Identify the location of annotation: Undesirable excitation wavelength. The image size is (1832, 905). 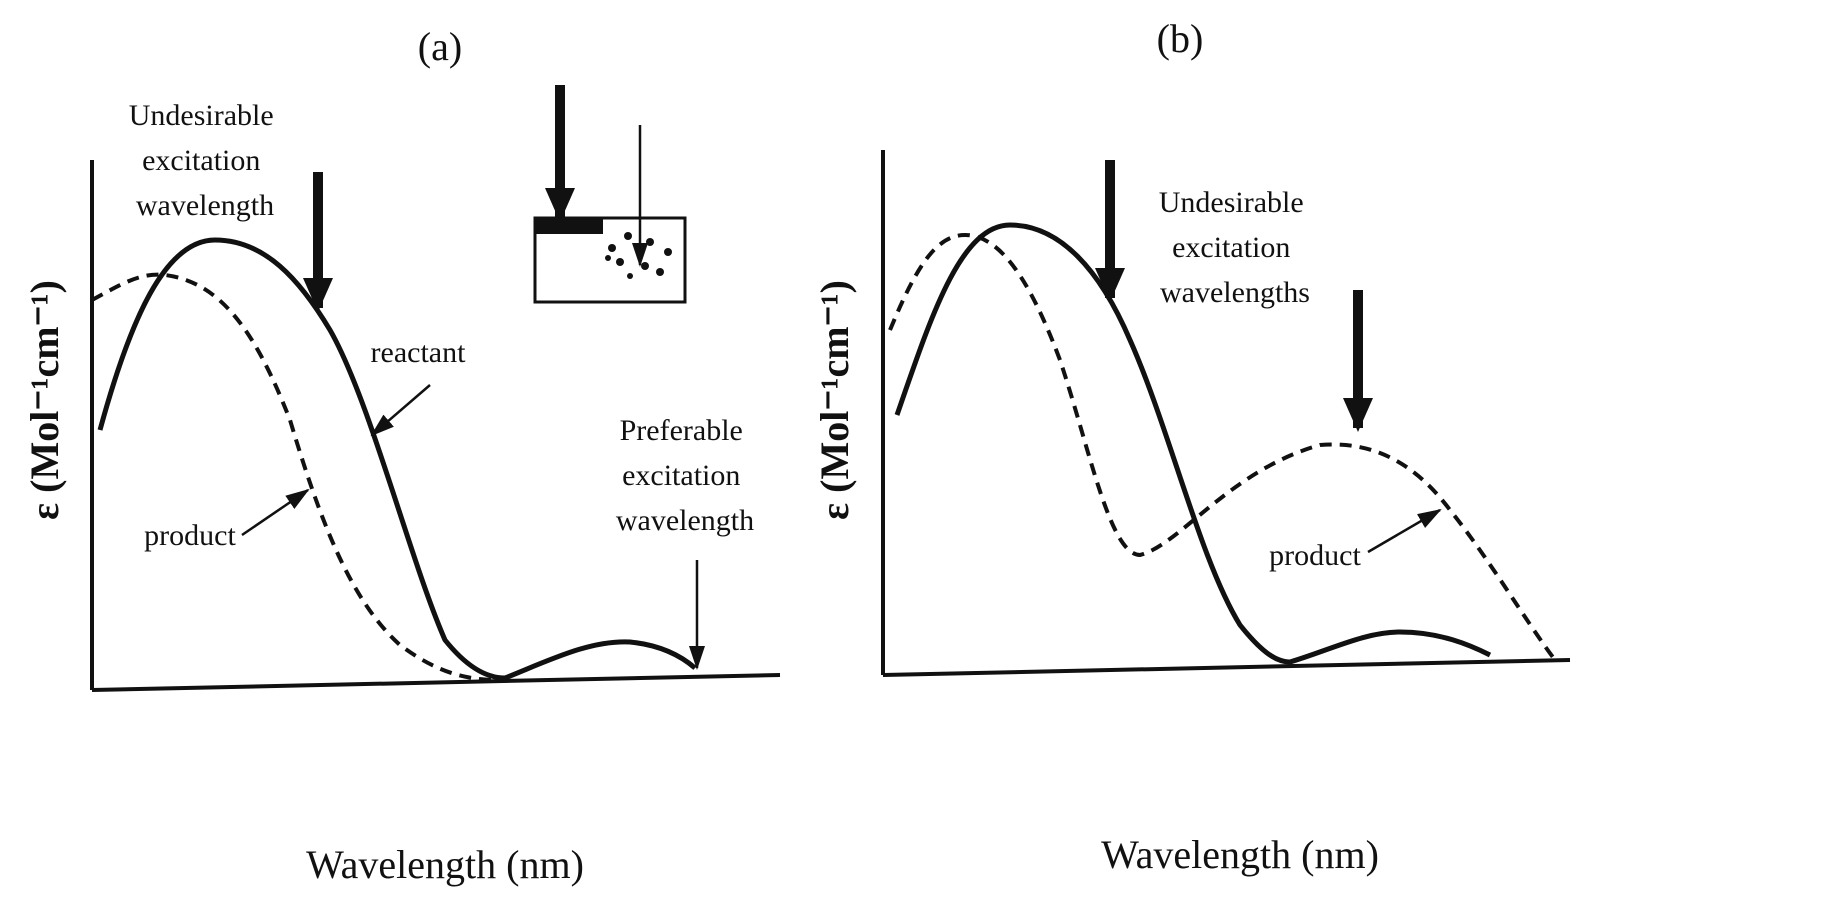
(205, 160).